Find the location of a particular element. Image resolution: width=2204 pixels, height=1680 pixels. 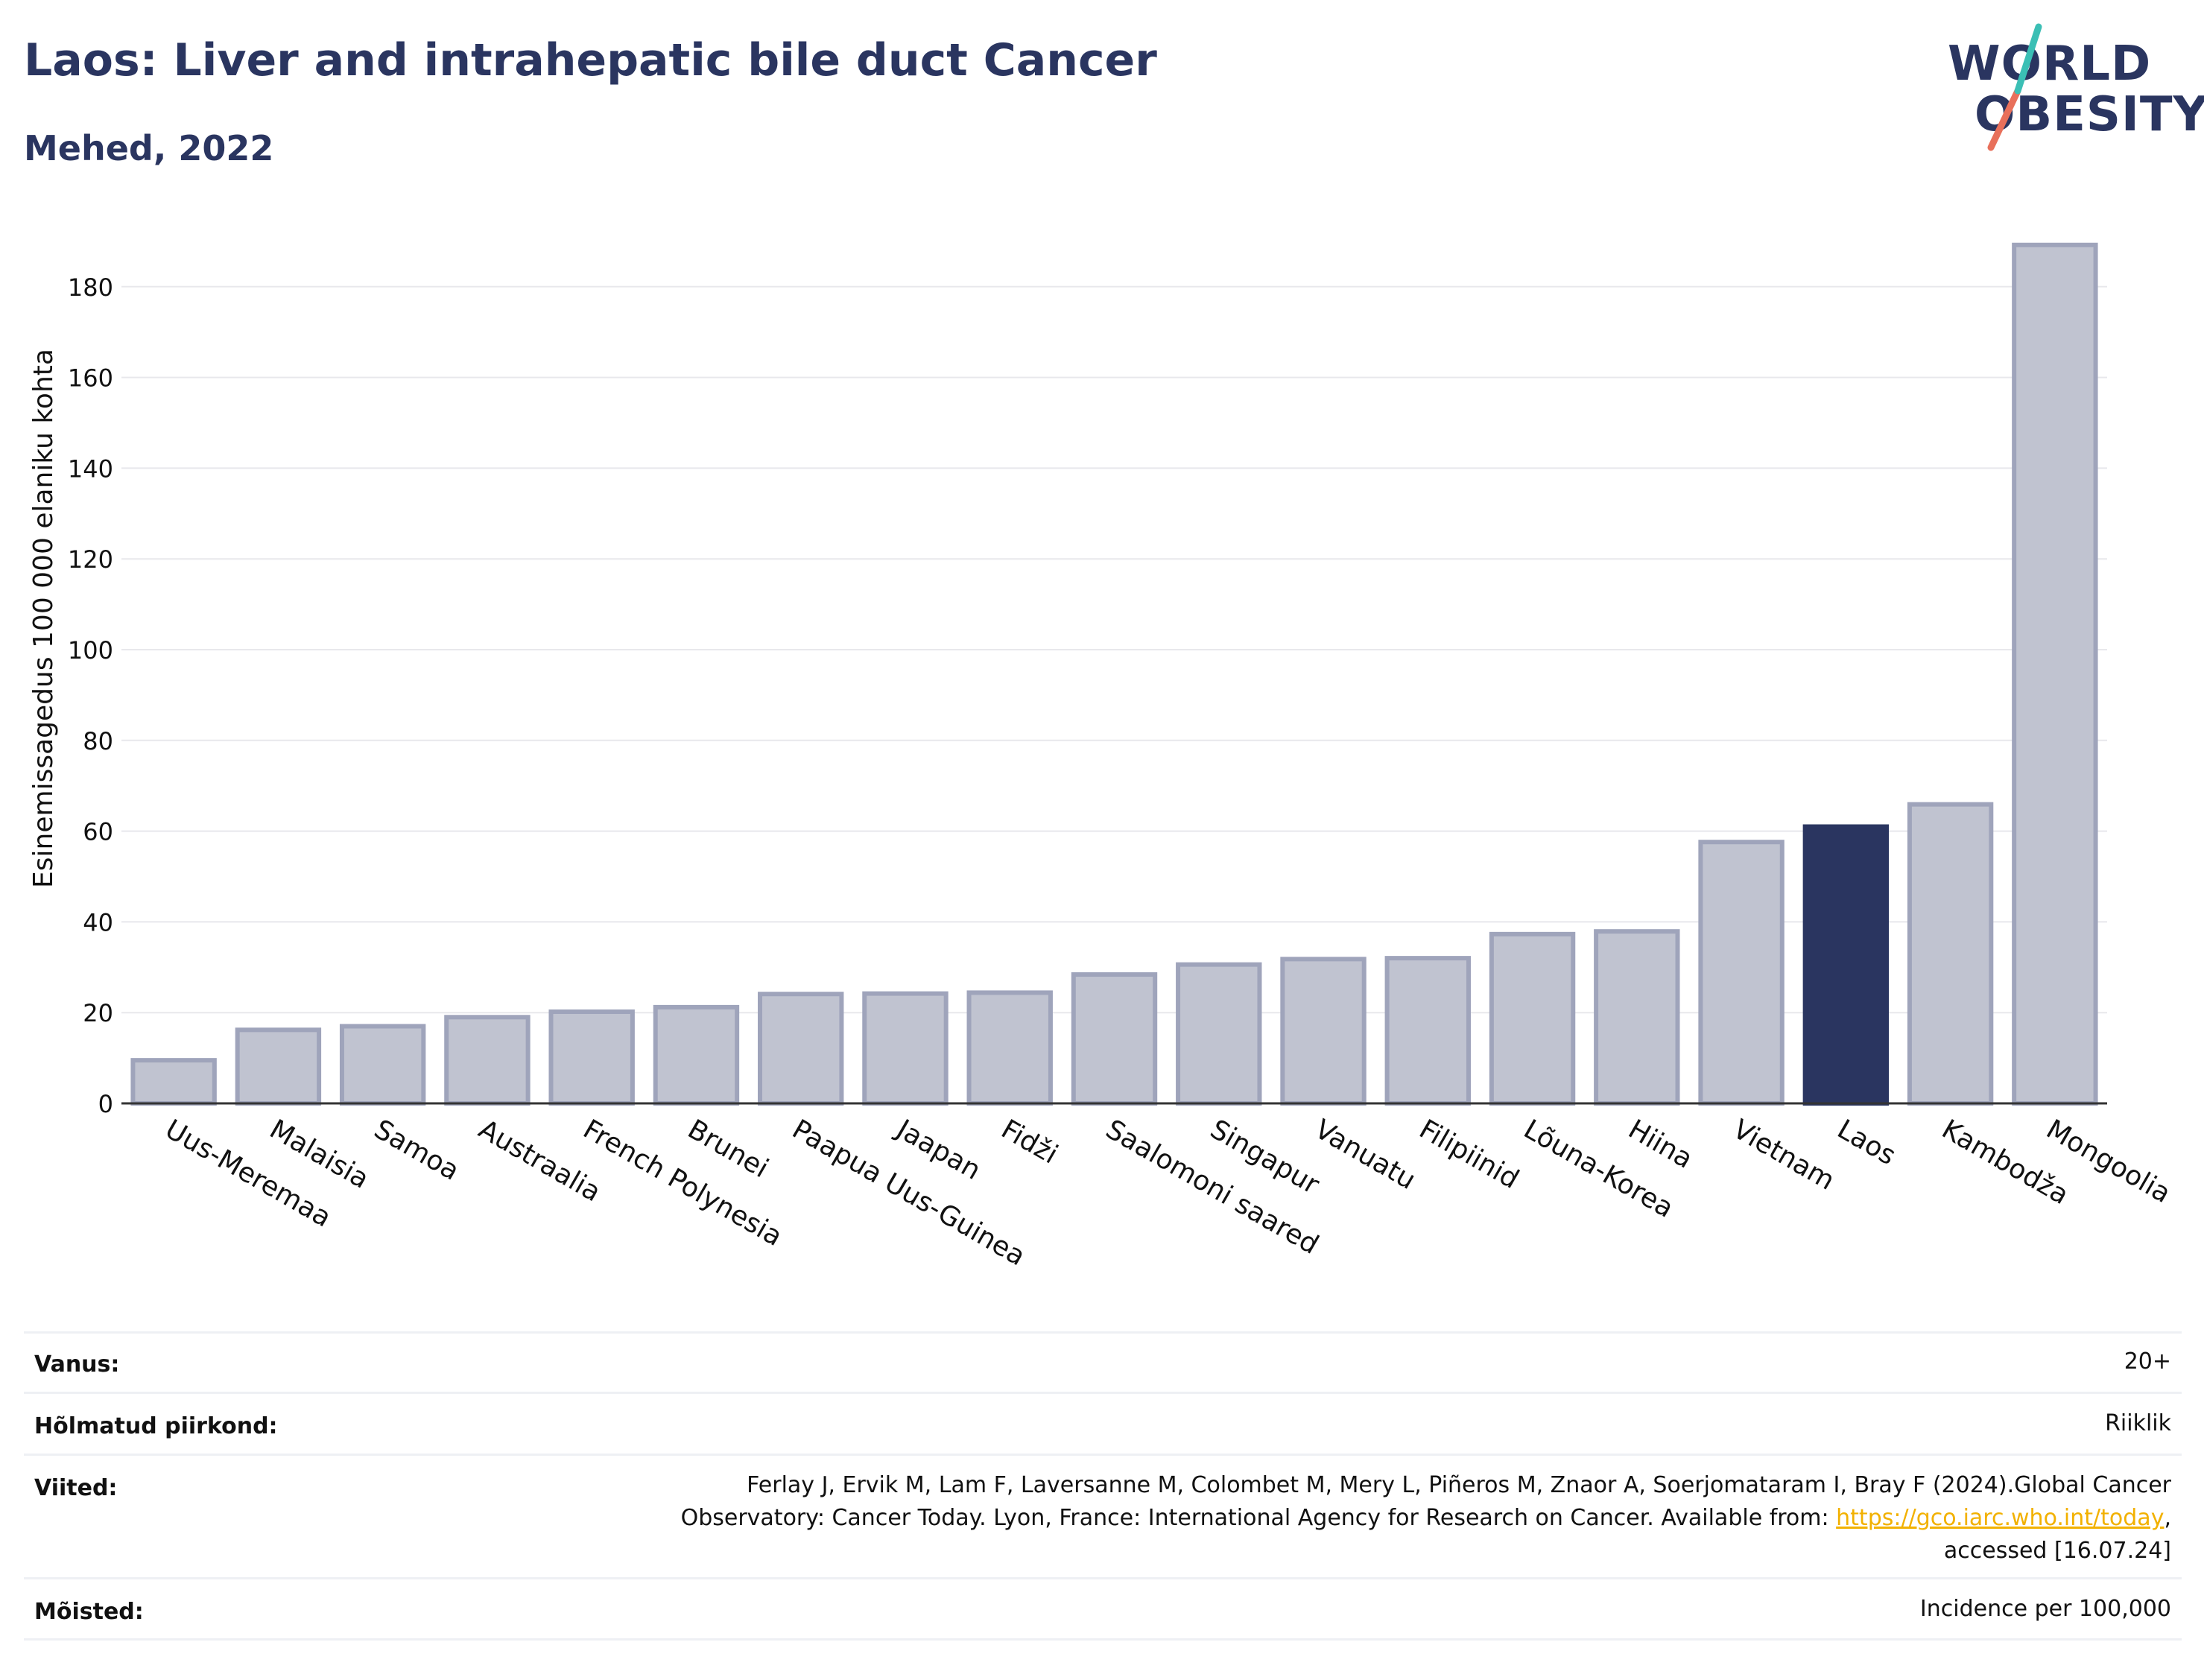

y-tick-label: 60 is located at coordinates (98, 832).